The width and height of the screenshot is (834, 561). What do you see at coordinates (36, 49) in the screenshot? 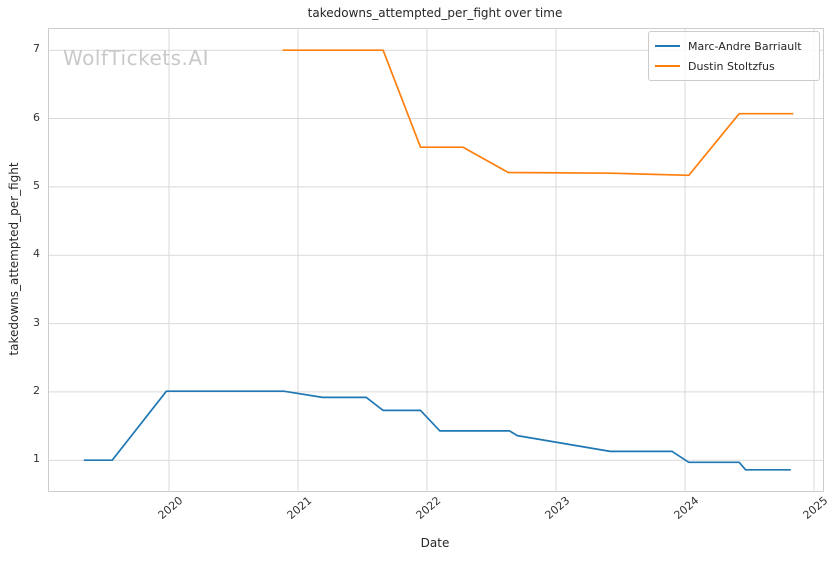
I see `y-tick-label: 7` at bounding box center [36, 49].